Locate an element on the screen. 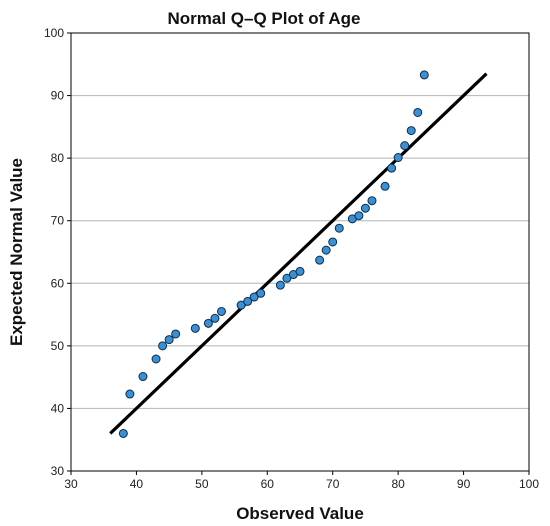 This screenshot has width=550, height=526. x-tick-label: 70 is located at coordinates (333, 484).